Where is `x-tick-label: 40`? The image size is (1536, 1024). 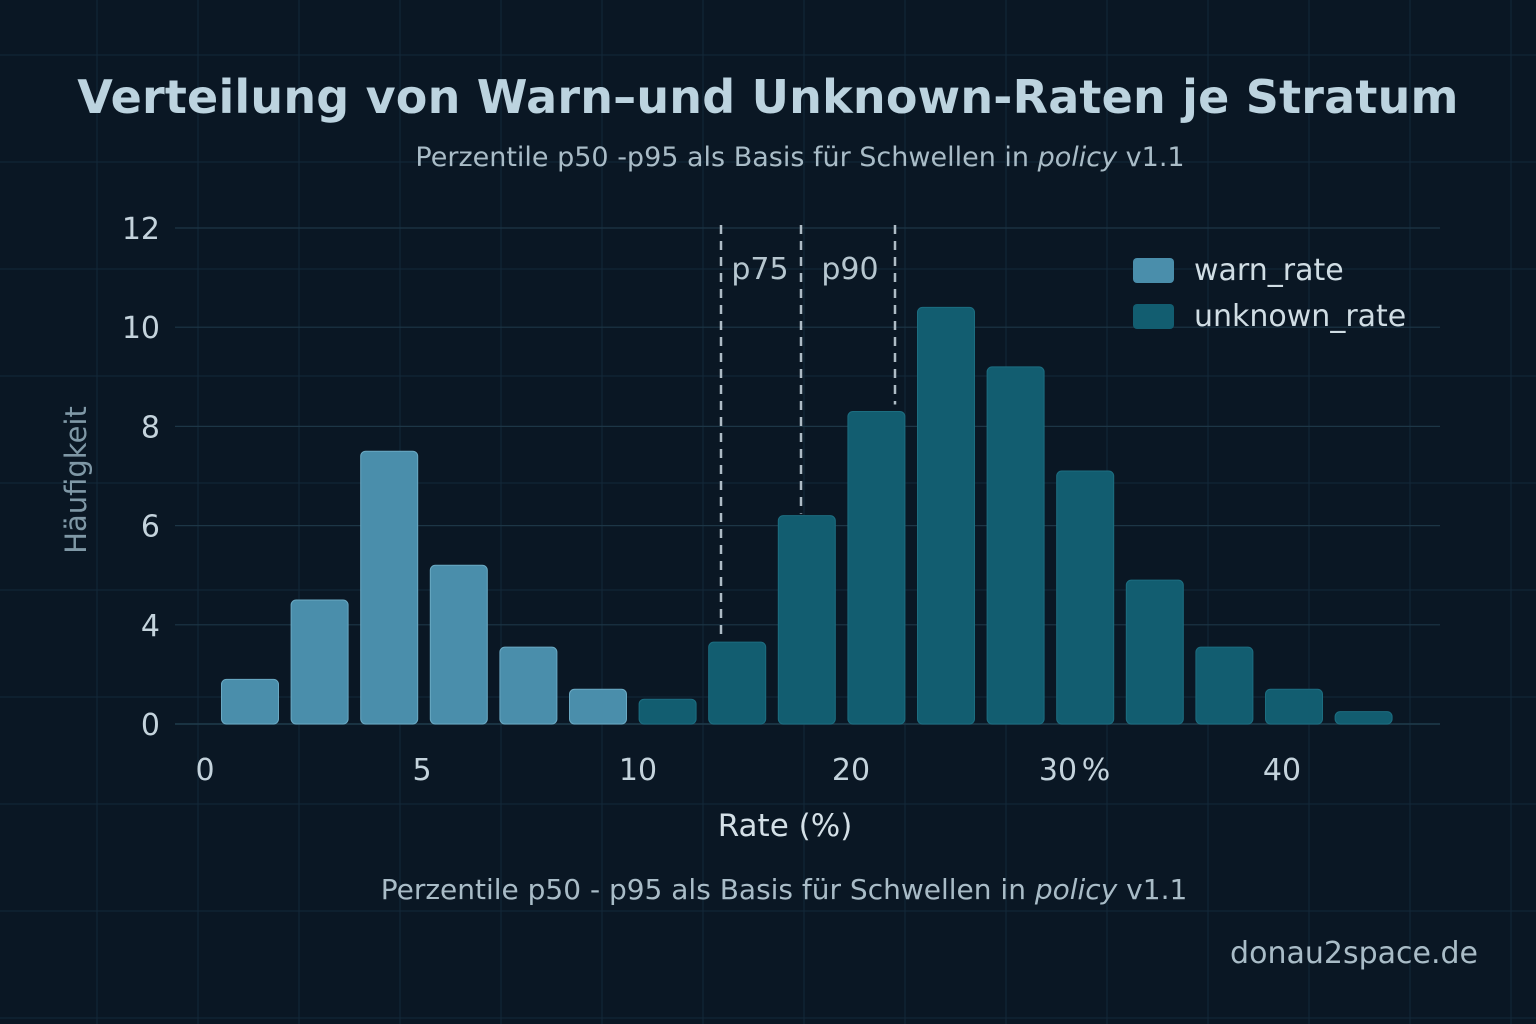
x-tick-label: 40 is located at coordinates (1282, 770).